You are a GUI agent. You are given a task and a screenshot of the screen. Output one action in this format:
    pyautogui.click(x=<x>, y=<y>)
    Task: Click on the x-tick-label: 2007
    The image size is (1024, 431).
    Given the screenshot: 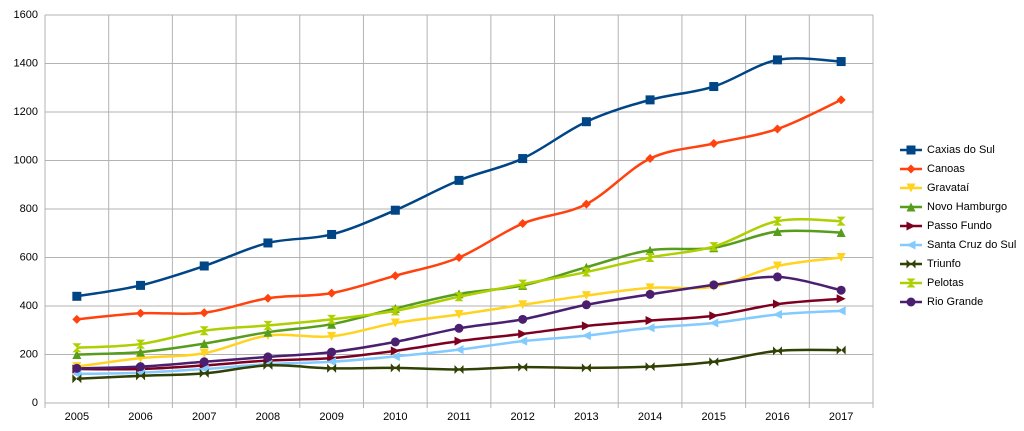 What is the action you would take?
    pyautogui.click(x=204, y=417)
    